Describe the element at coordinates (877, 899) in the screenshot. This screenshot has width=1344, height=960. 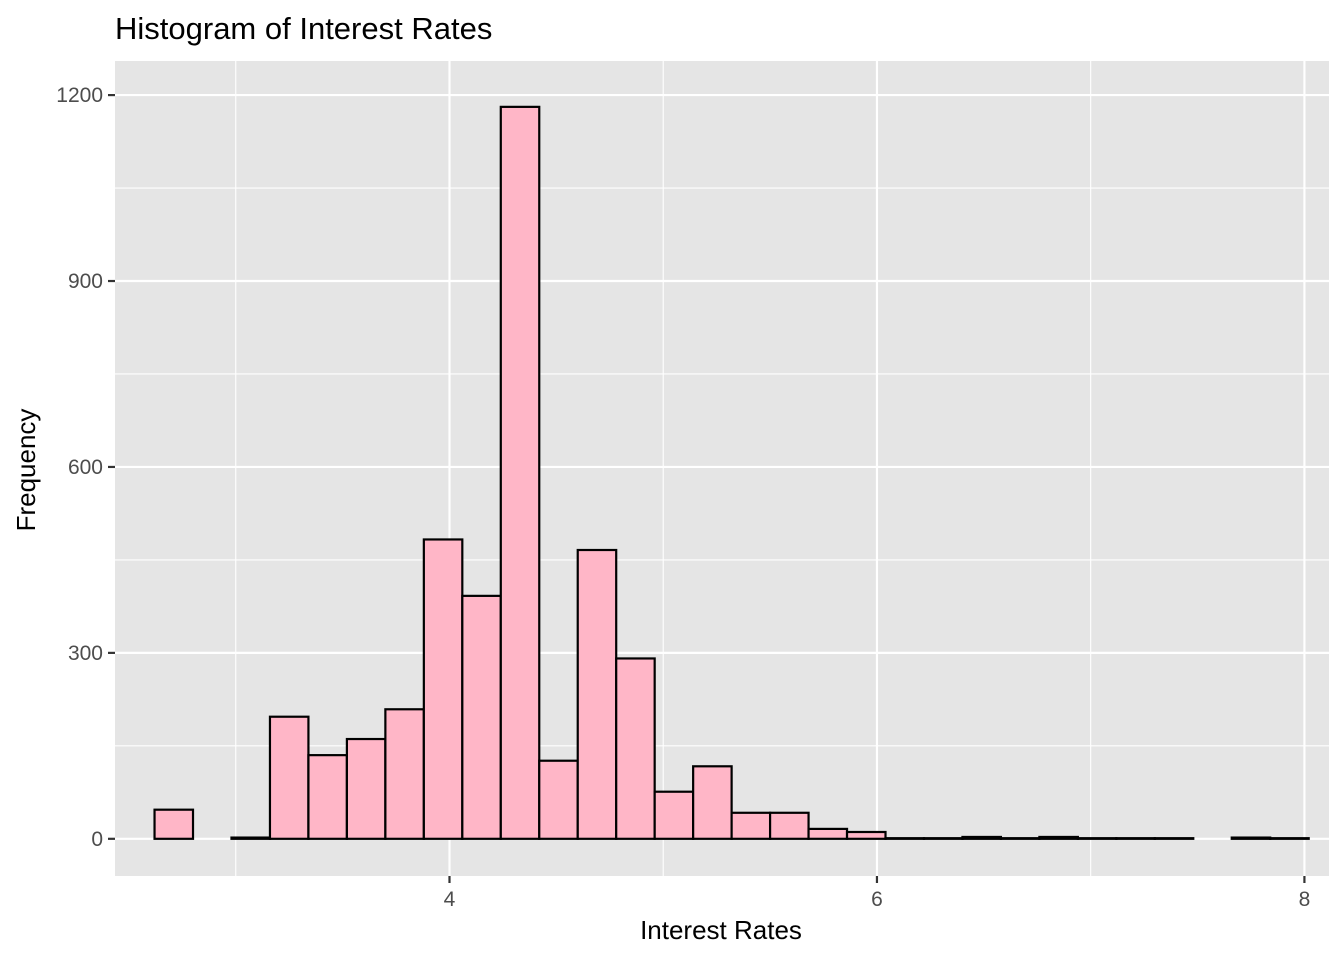
I see `x-tick-label: 6` at that location.